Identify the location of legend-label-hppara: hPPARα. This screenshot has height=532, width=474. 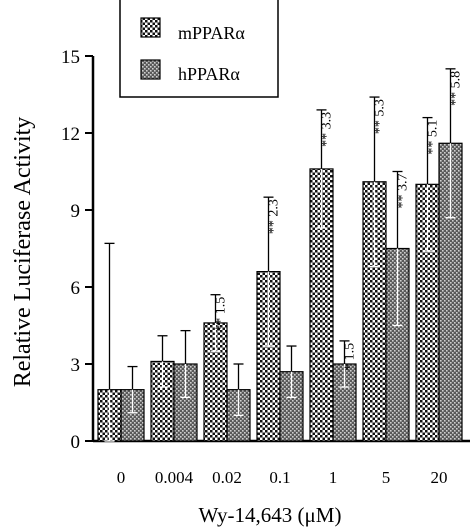
(209, 74).